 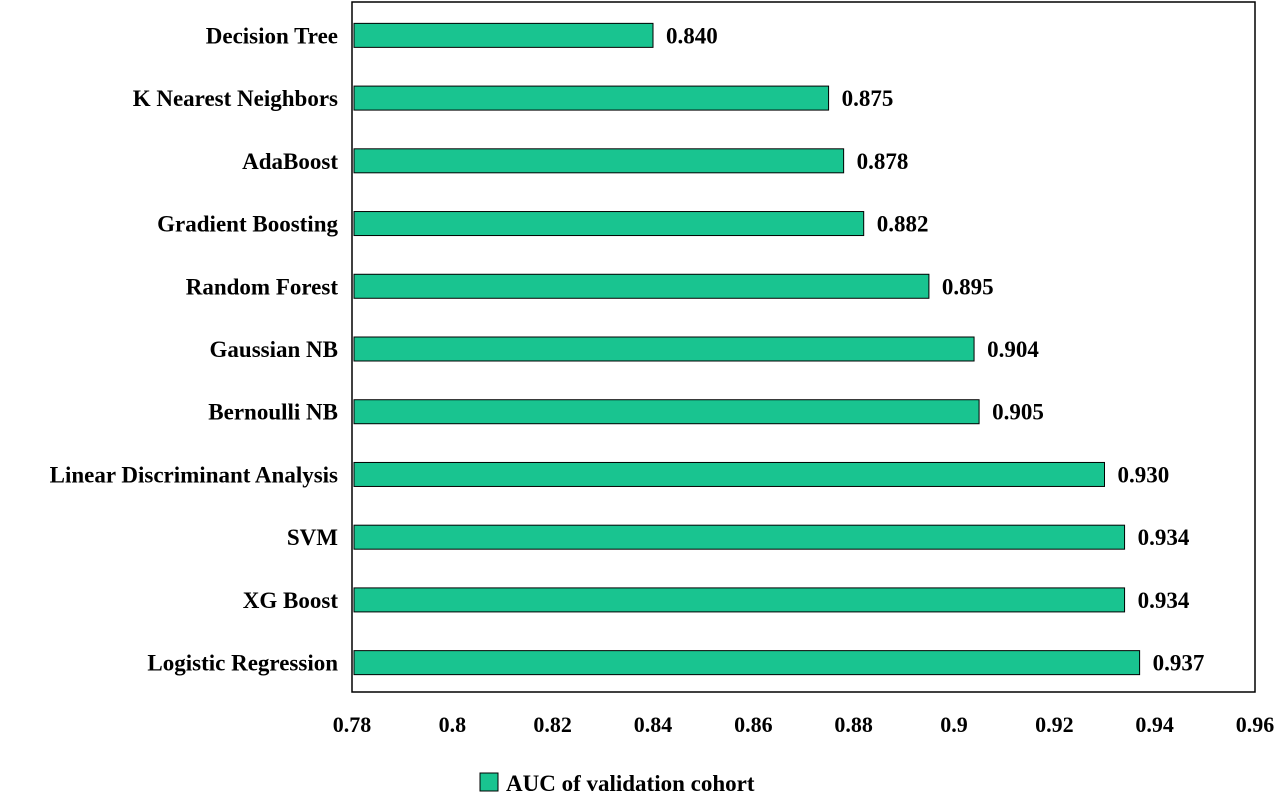 What do you see at coordinates (653, 724) in the screenshot?
I see `x-tick-label: 0.84` at bounding box center [653, 724].